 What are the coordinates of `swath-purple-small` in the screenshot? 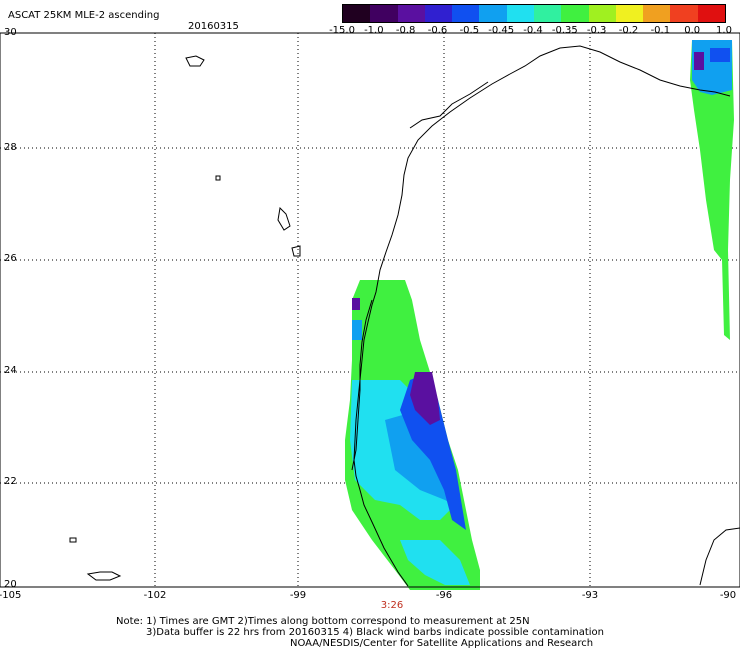 It's located at (356, 304).